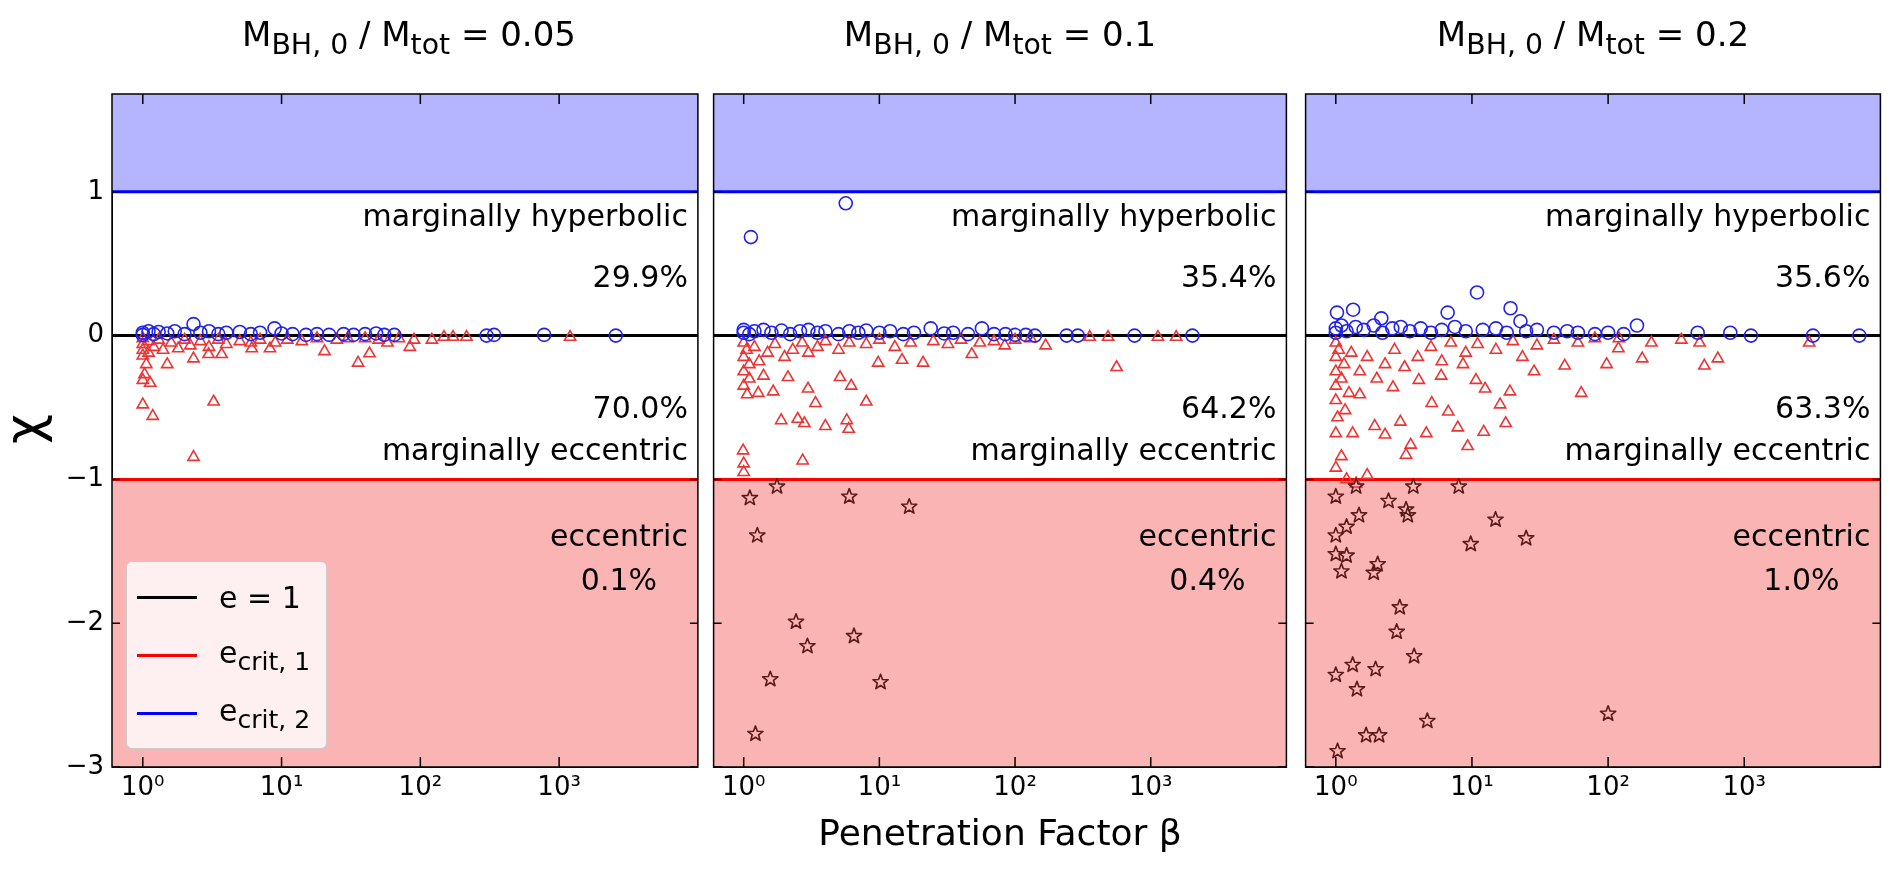 This screenshot has width=1890, height=870. I want to click on legend-label: e$_{crit, 2}$, so click(265, 713).